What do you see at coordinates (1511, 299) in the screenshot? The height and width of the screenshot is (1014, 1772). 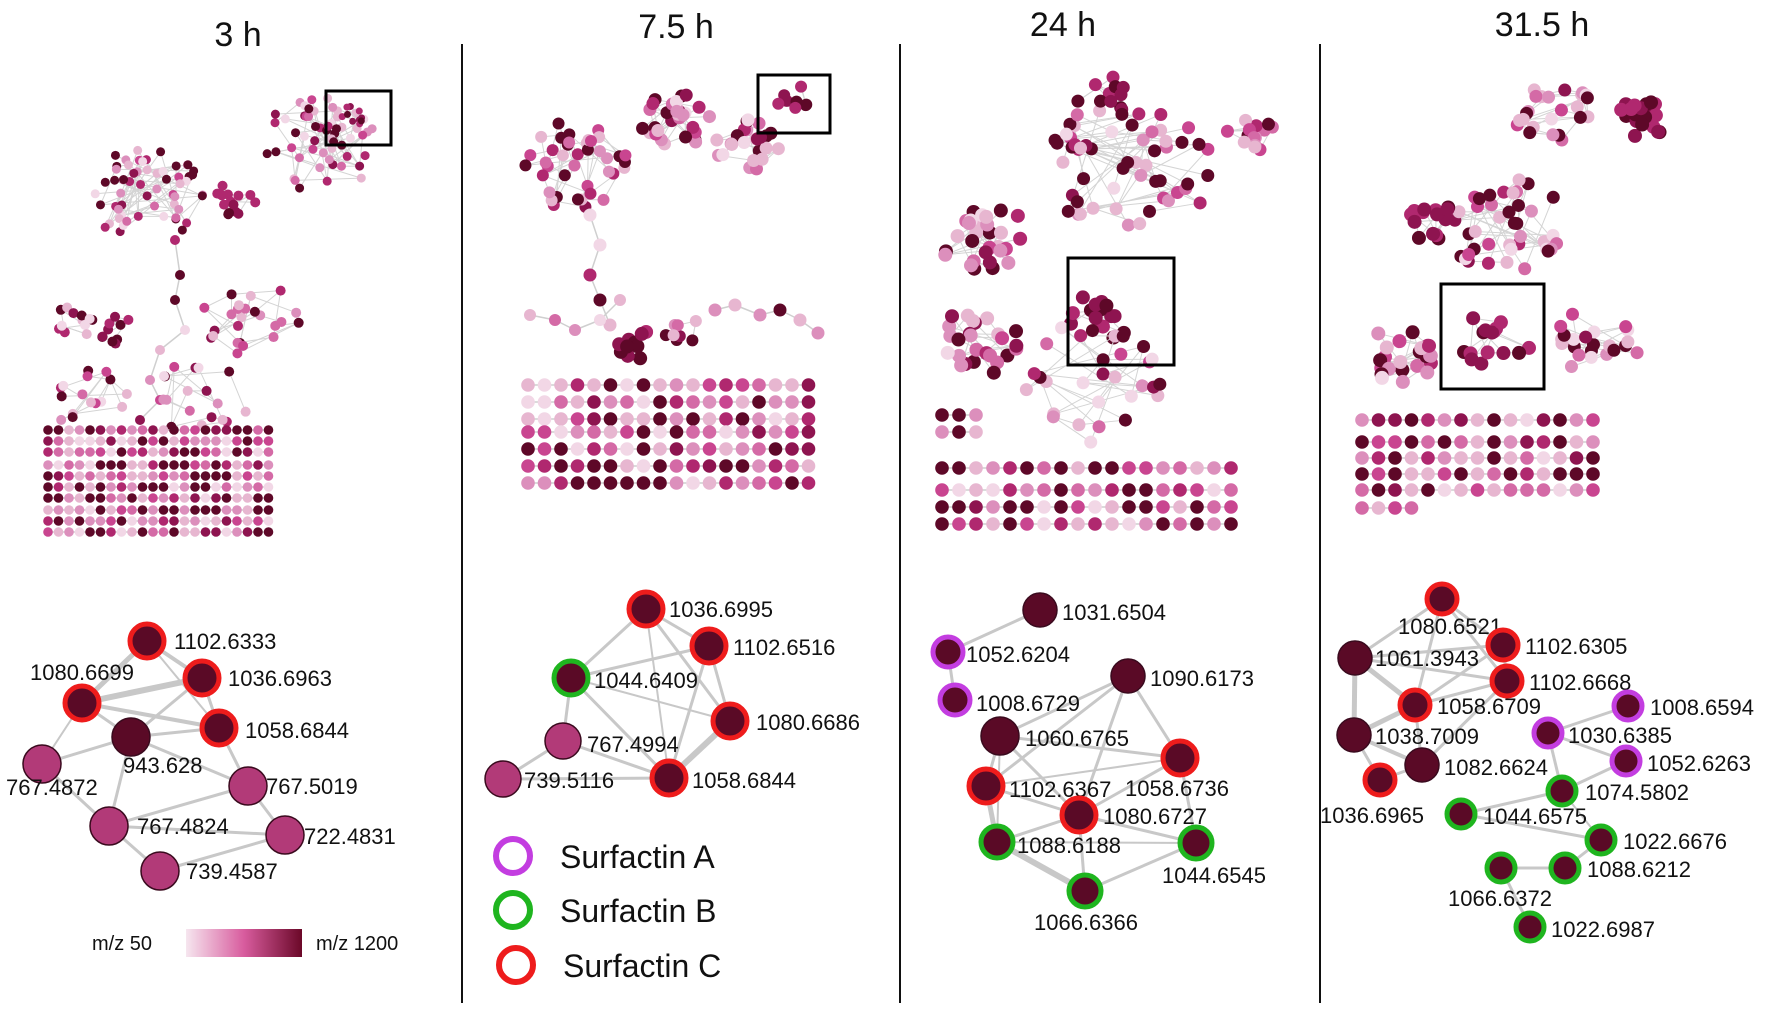 I see `network-overview` at bounding box center [1511, 299].